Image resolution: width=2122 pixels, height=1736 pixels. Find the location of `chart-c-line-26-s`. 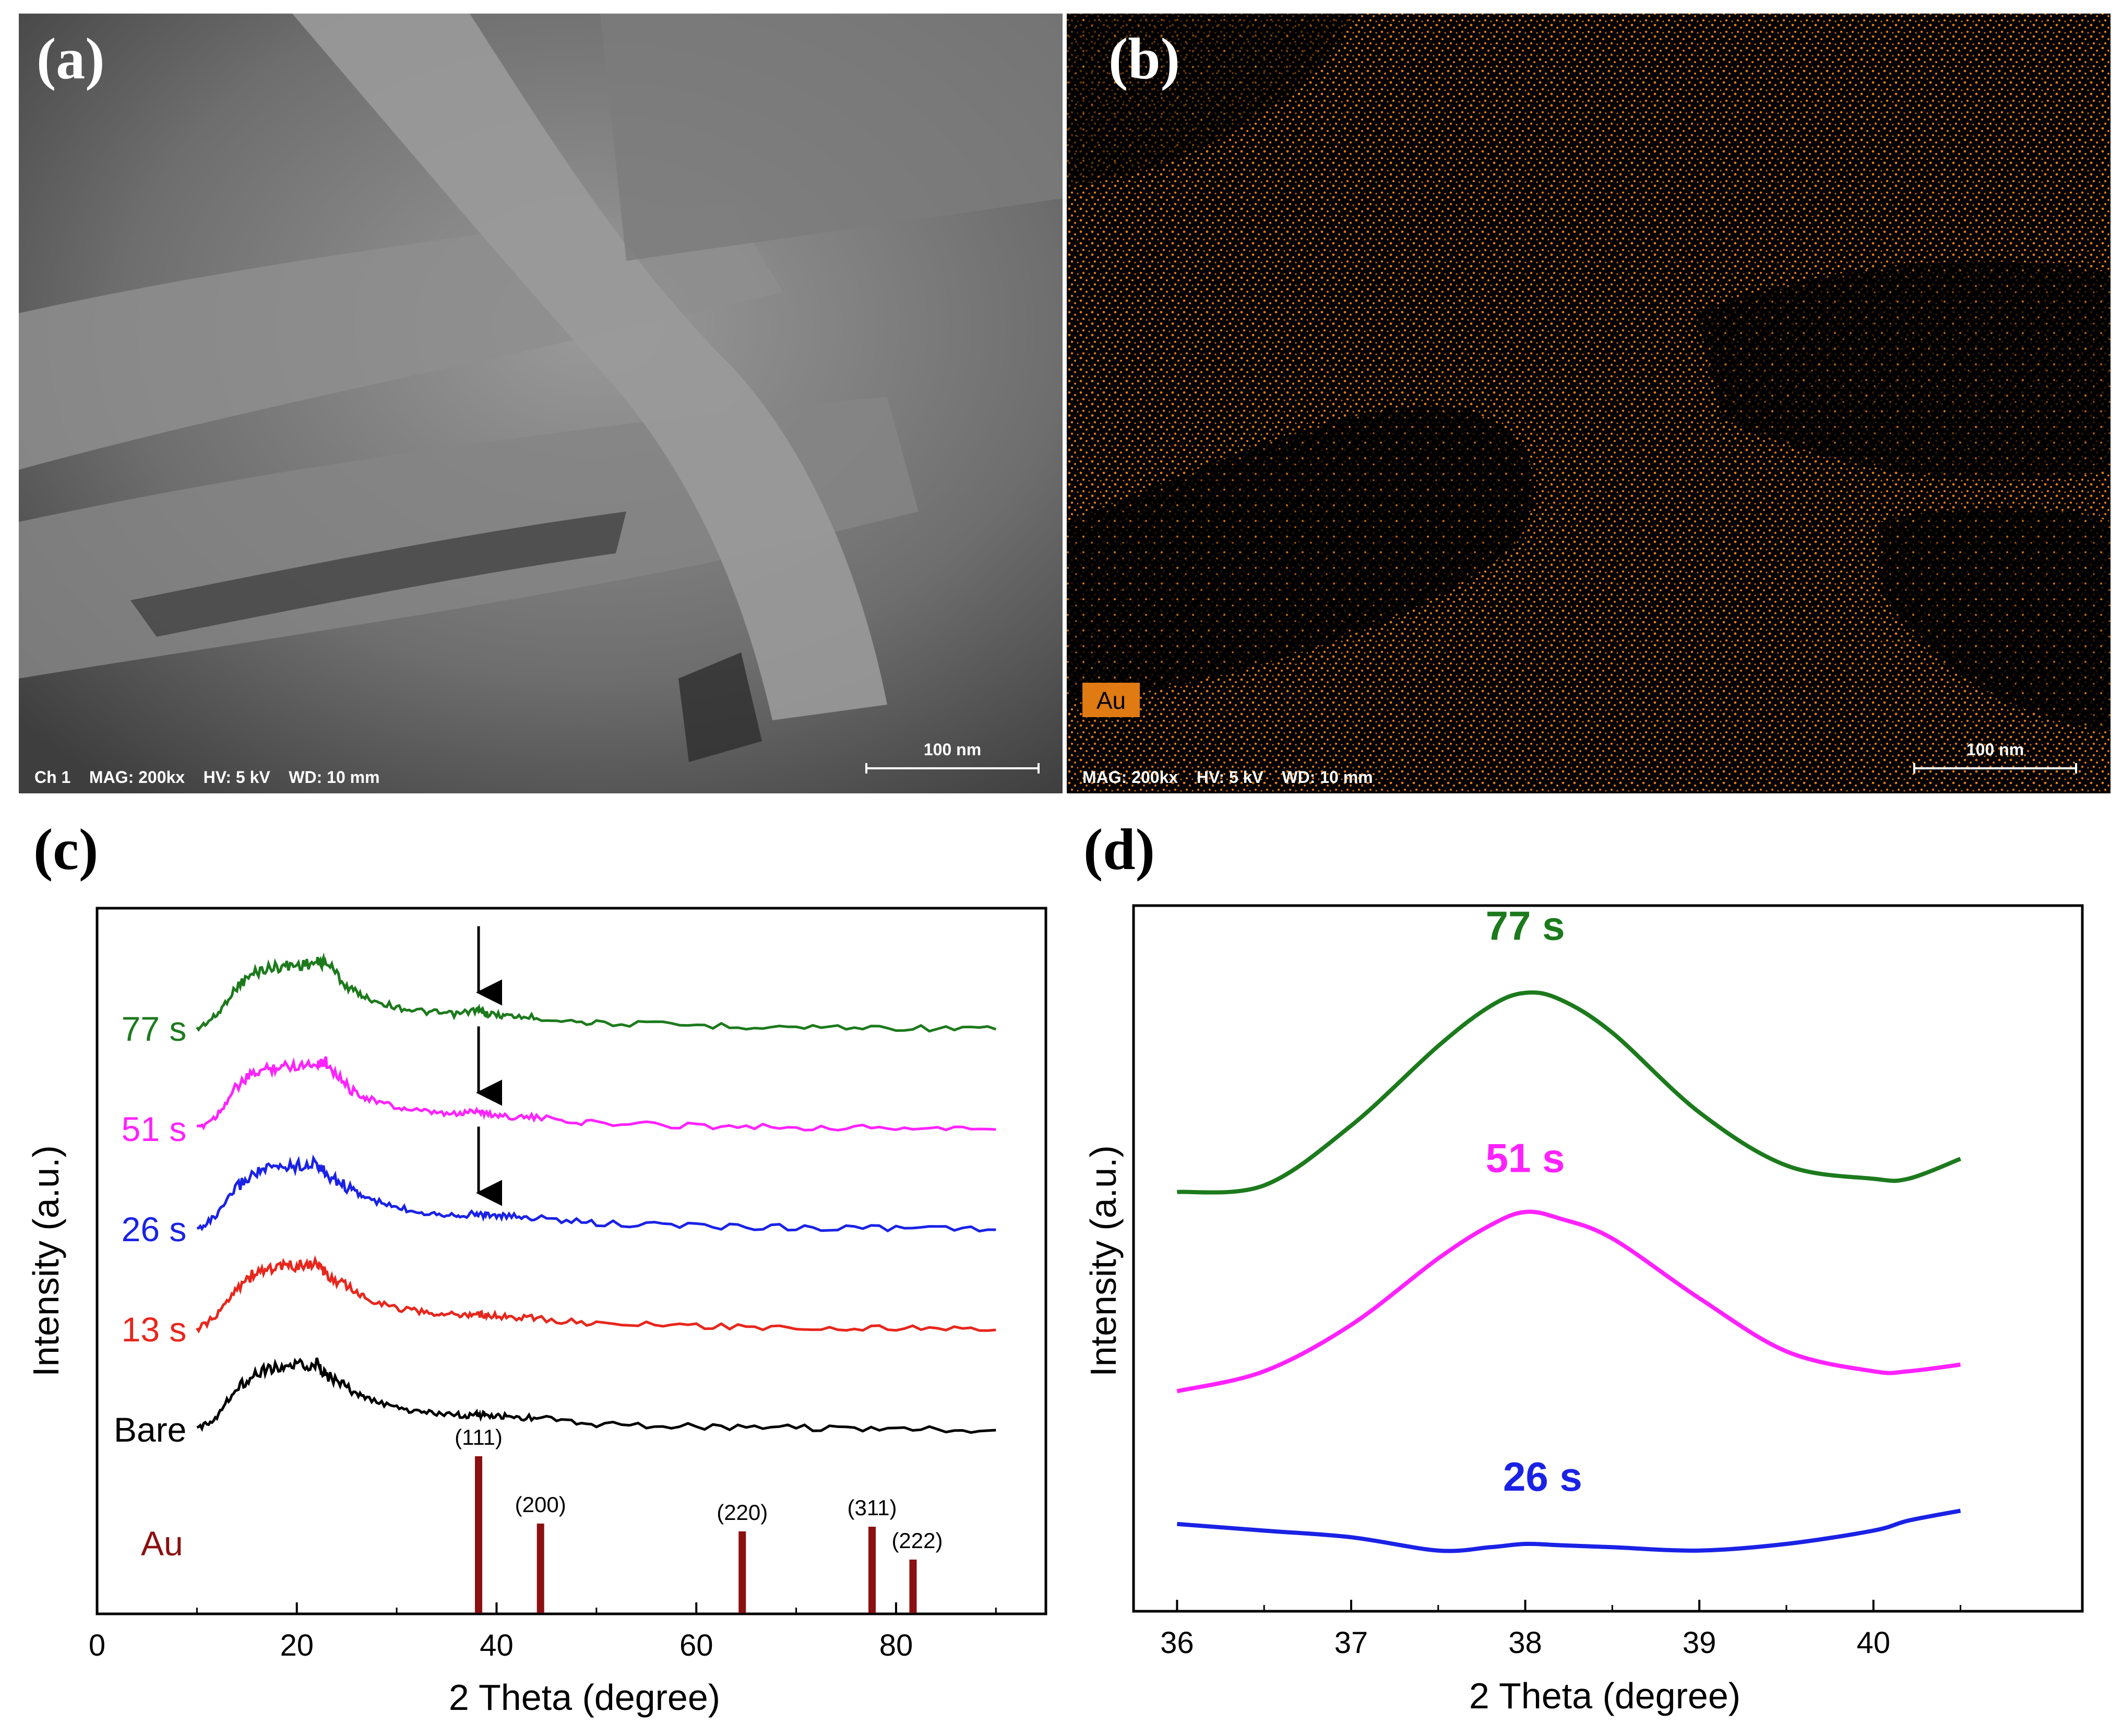

chart-c-line-26-s is located at coordinates (597, 1193).